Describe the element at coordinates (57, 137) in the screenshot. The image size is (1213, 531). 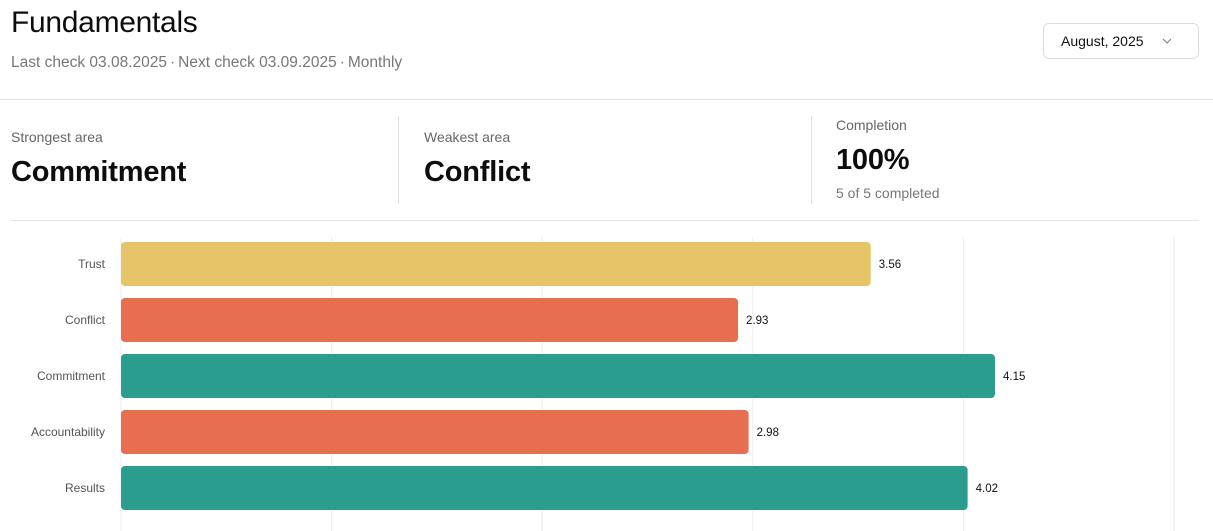
I see `strongest-area-label: Strongest area` at that location.